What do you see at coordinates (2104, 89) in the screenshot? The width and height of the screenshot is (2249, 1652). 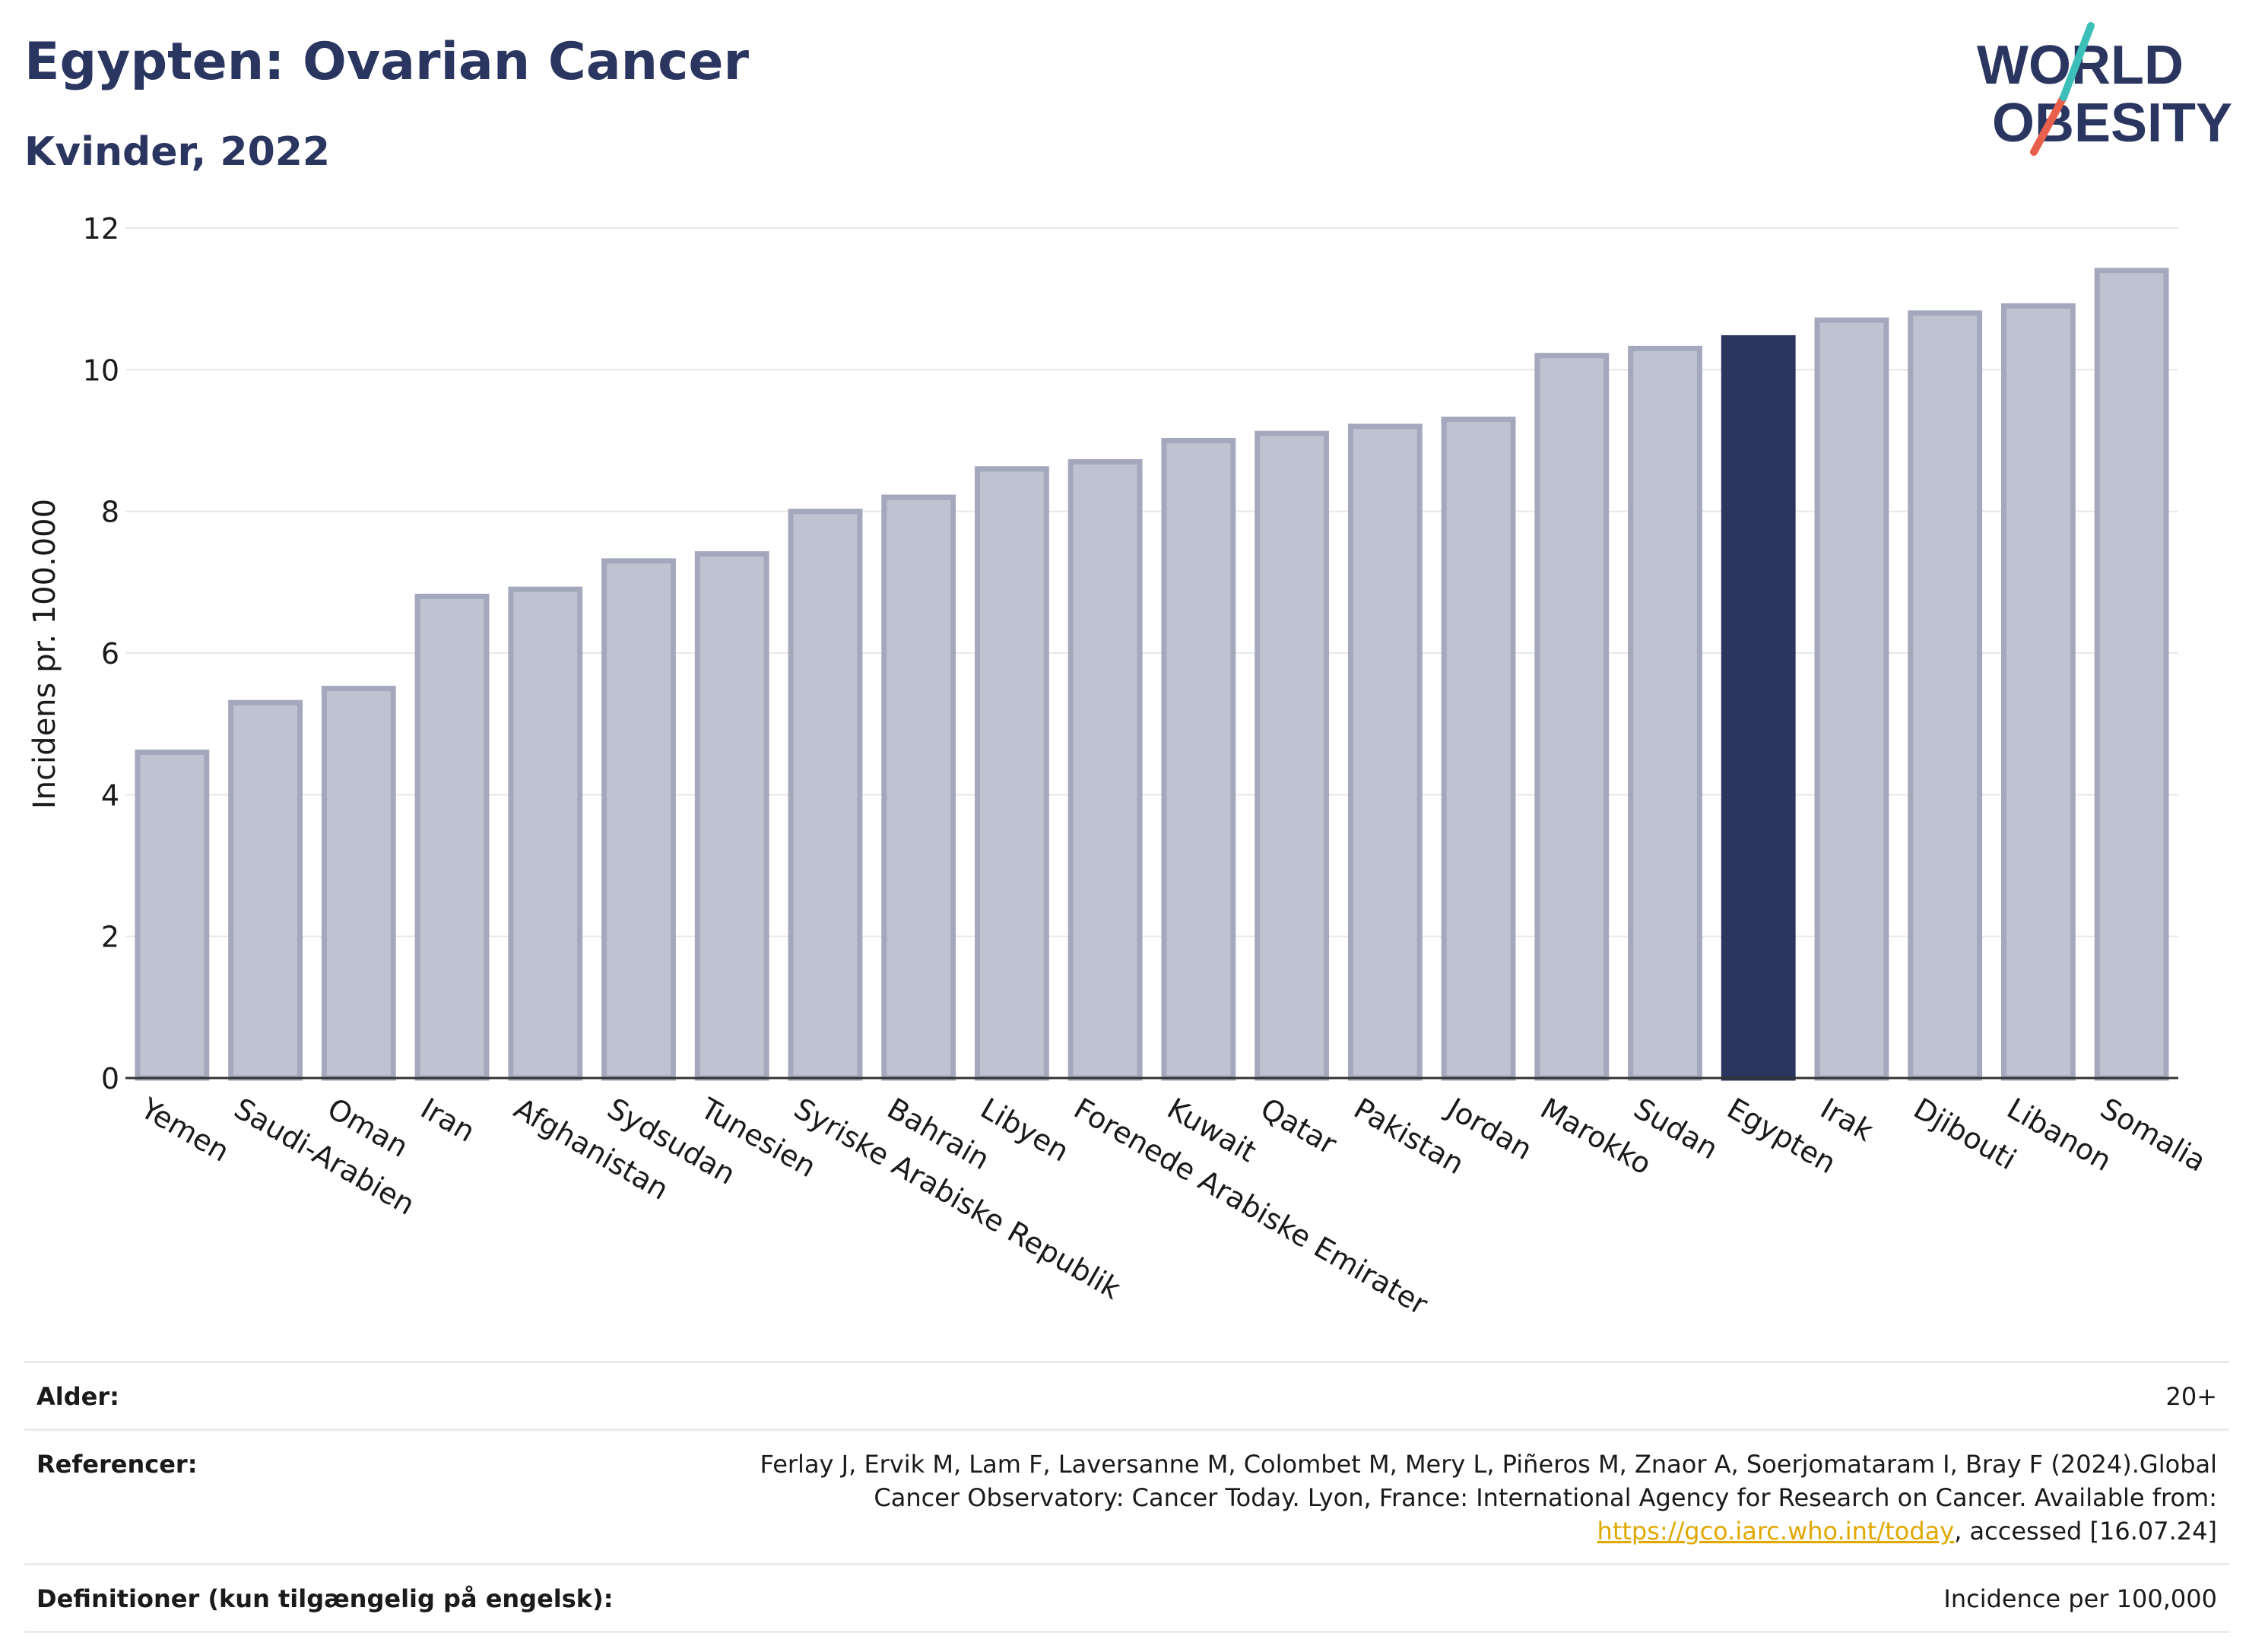 I see `world-obesity-logo: WORLD OBESITY` at bounding box center [2104, 89].